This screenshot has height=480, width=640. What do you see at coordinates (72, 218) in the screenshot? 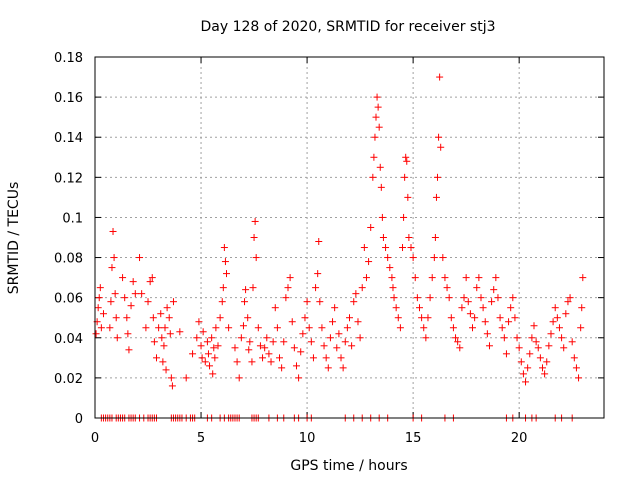
I see `y-tick-label: 0.1` at bounding box center [72, 218].